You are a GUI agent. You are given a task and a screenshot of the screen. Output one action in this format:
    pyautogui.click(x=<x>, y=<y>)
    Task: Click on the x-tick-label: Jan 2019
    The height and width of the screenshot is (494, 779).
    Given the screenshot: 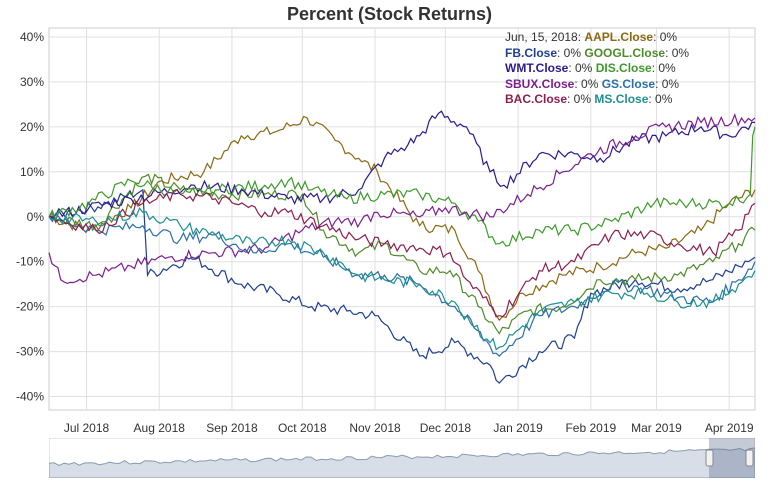 What is the action you would take?
    pyautogui.click(x=518, y=428)
    